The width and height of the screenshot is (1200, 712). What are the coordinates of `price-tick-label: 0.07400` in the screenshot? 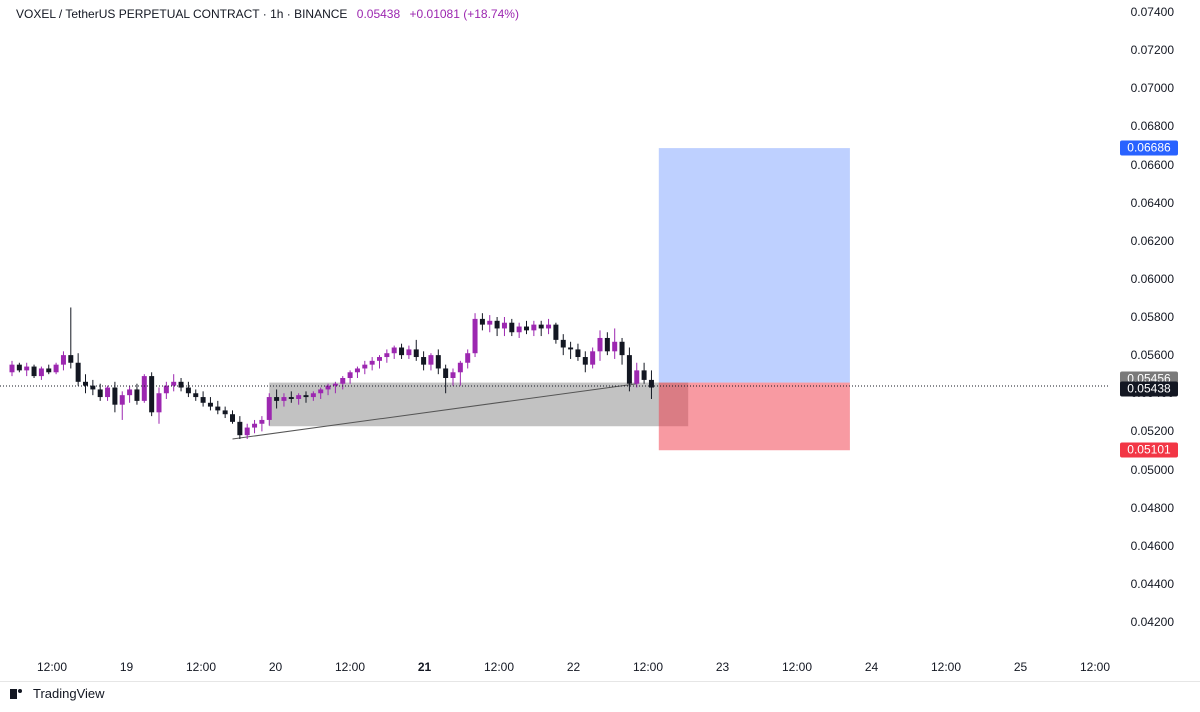 It's located at (1152, 12).